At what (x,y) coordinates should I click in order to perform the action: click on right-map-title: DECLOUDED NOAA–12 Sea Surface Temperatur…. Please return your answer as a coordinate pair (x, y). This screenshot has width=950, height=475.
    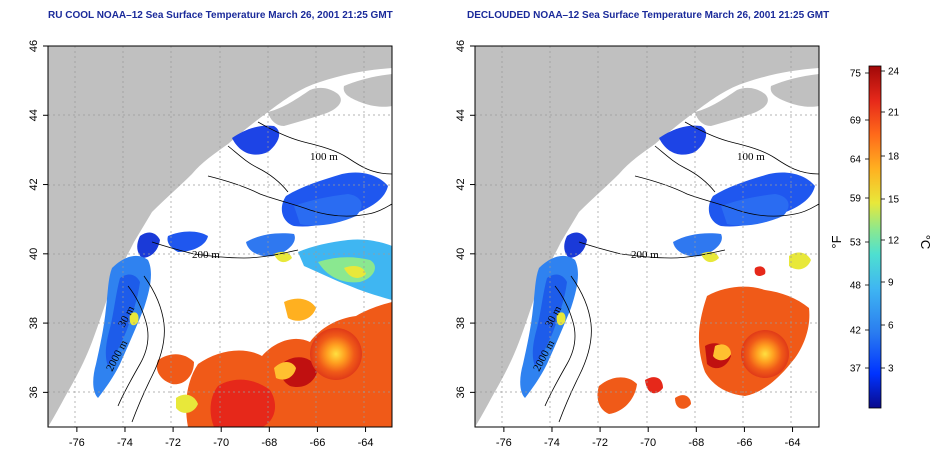
    Looking at the image, I should click on (648, 15).